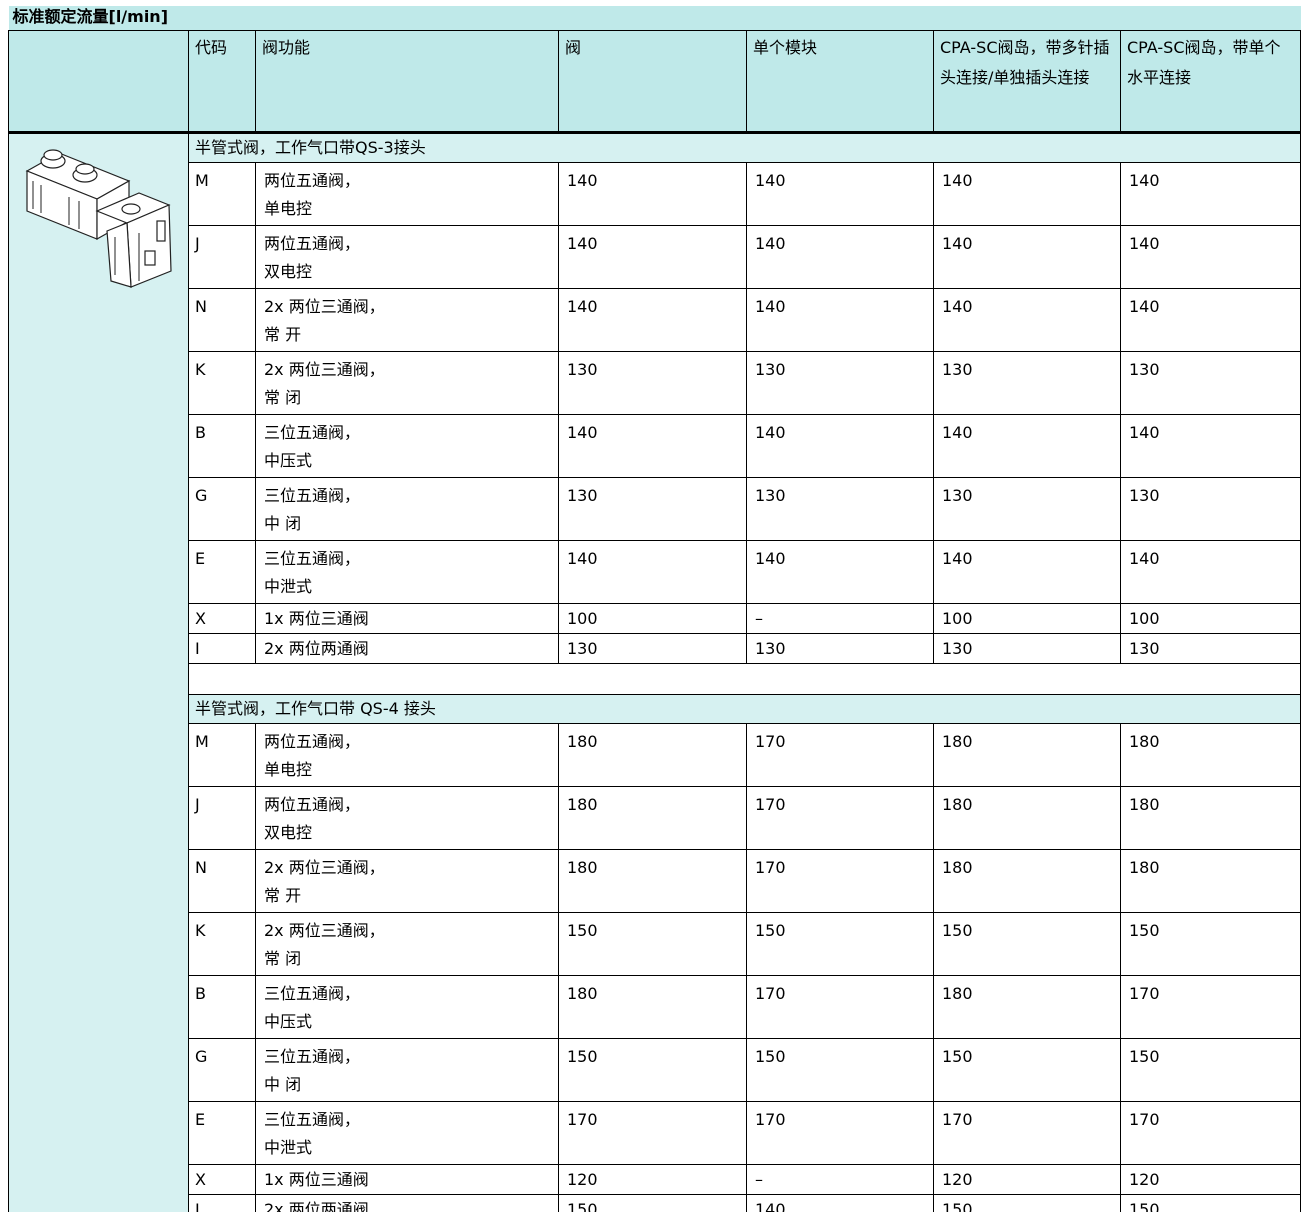 This screenshot has height=1212, width=1308. What do you see at coordinates (1027, 1179) in the screenshot?
I see `flow-value: 120` at bounding box center [1027, 1179].